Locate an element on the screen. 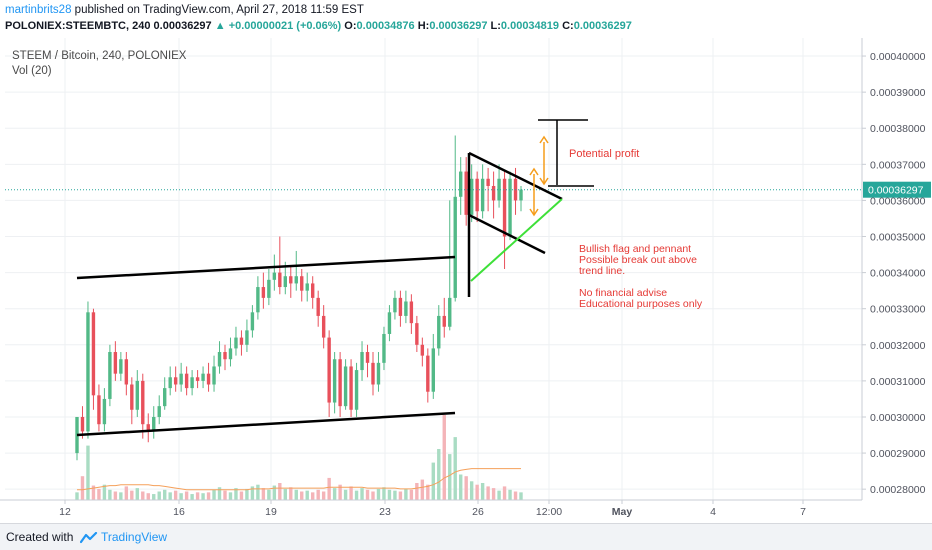 The width and height of the screenshot is (932, 550). legend-volume: Vol (20) is located at coordinates (32, 71).